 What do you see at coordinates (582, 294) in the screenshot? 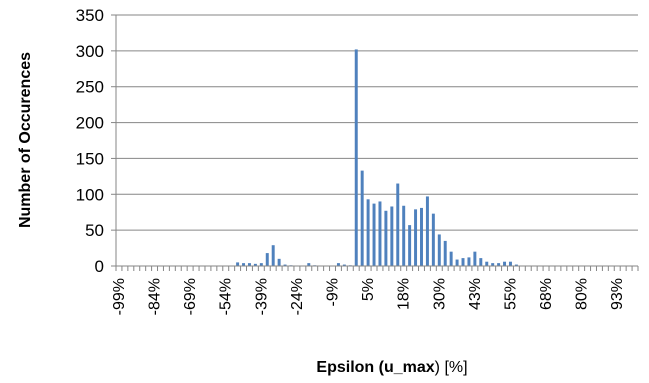
I see `x-tick-label: 80%` at bounding box center [582, 294].